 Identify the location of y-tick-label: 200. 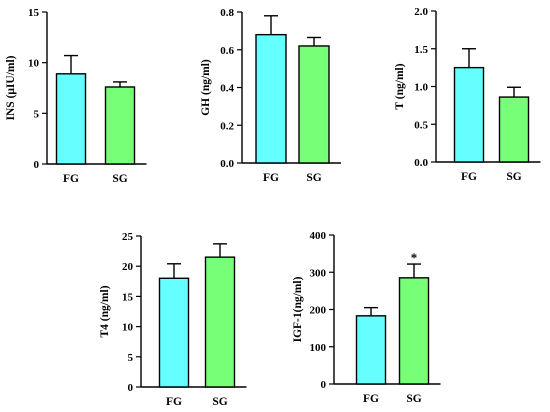
(318, 311).